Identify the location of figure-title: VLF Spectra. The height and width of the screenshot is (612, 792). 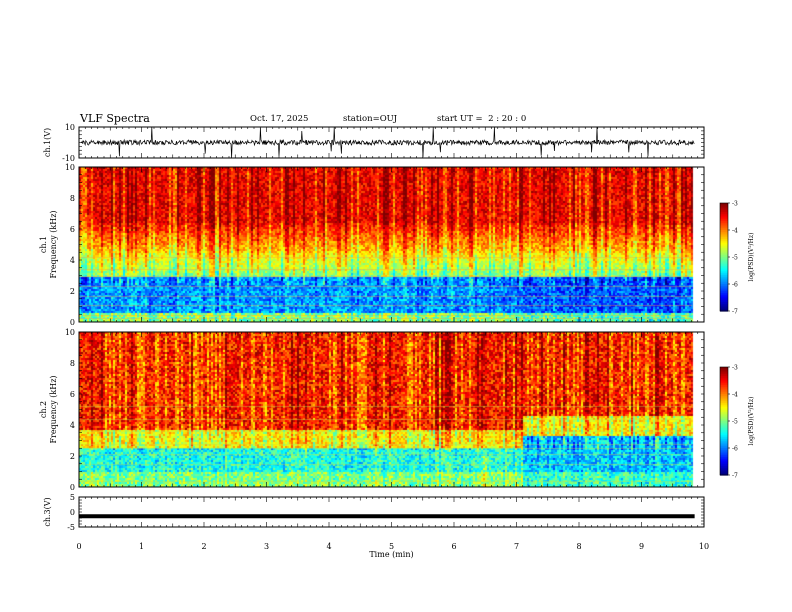
(115, 118).